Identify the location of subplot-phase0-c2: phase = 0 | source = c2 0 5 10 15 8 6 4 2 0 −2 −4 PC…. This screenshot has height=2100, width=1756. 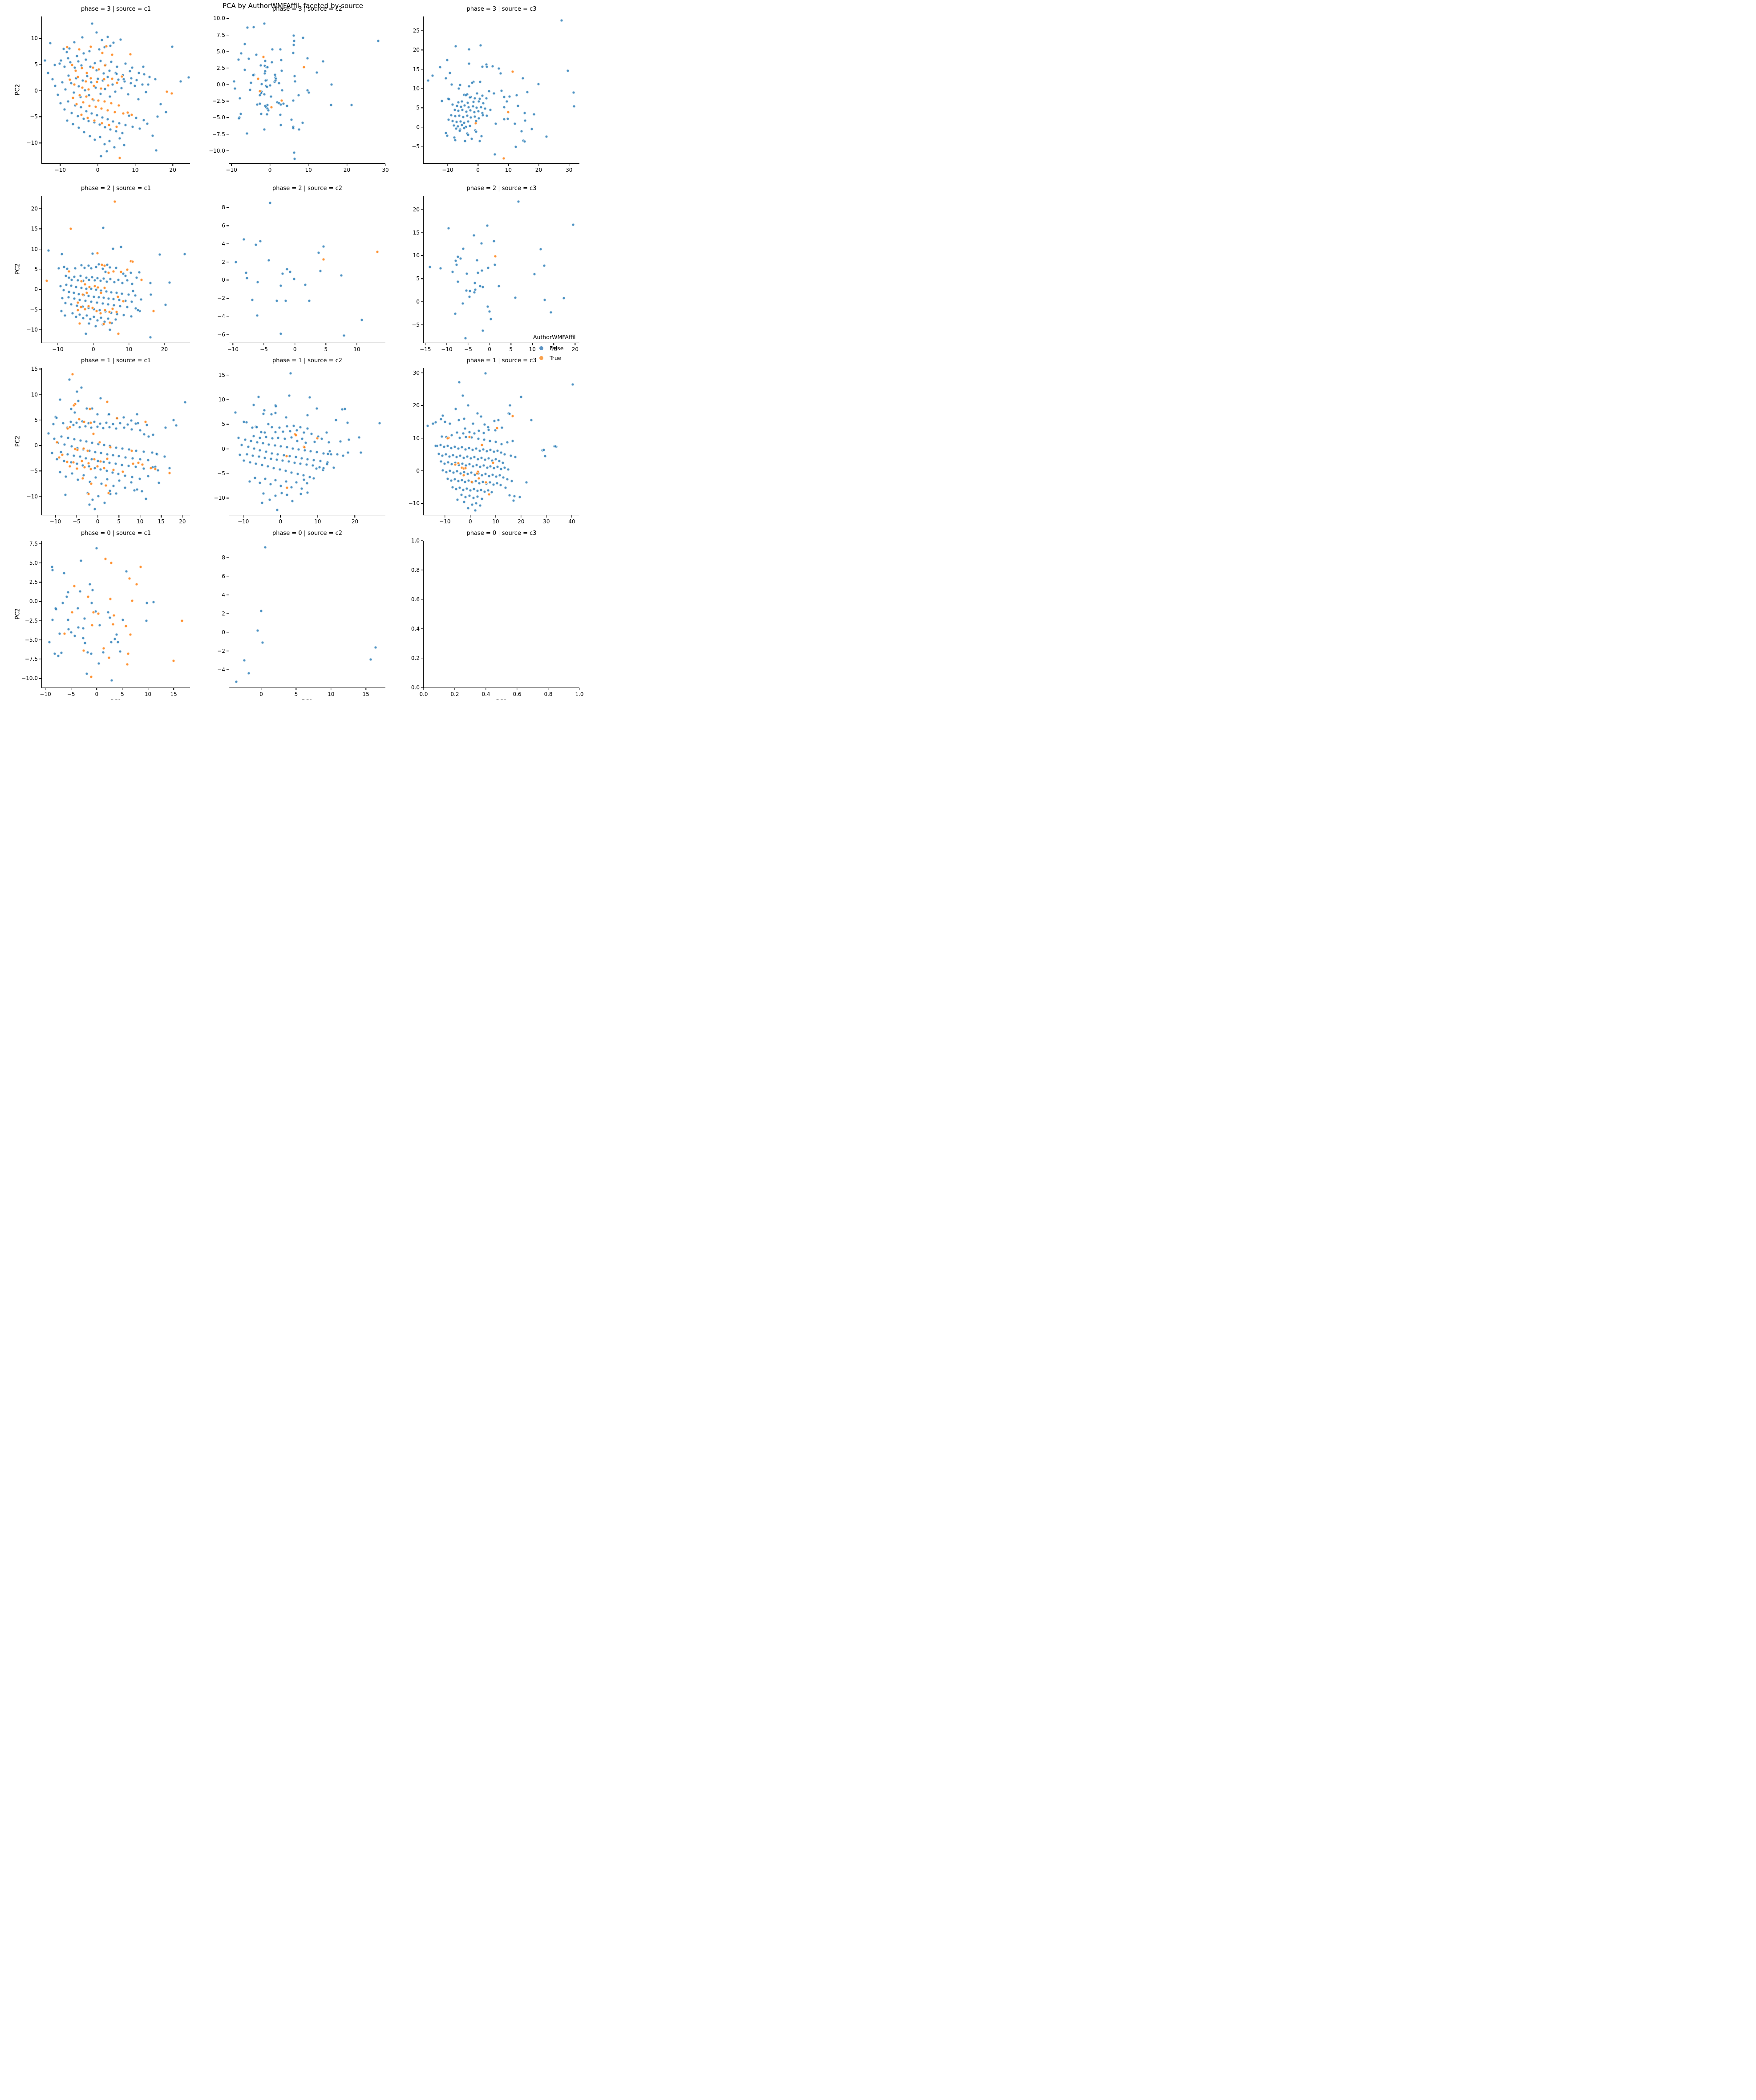
(301, 615).